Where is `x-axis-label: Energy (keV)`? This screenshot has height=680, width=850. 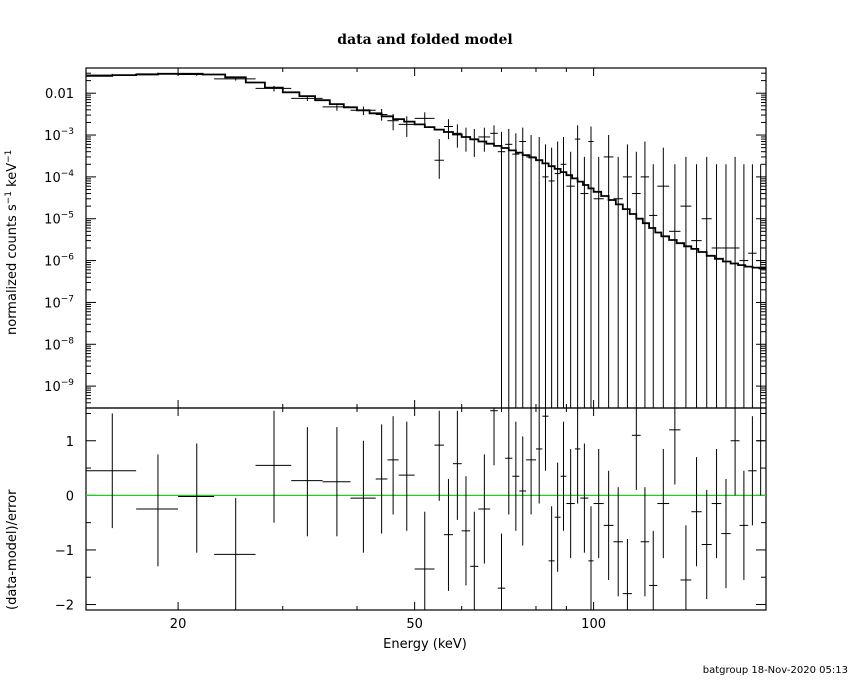 x-axis-label: Energy (keV) is located at coordinates (425, 644).